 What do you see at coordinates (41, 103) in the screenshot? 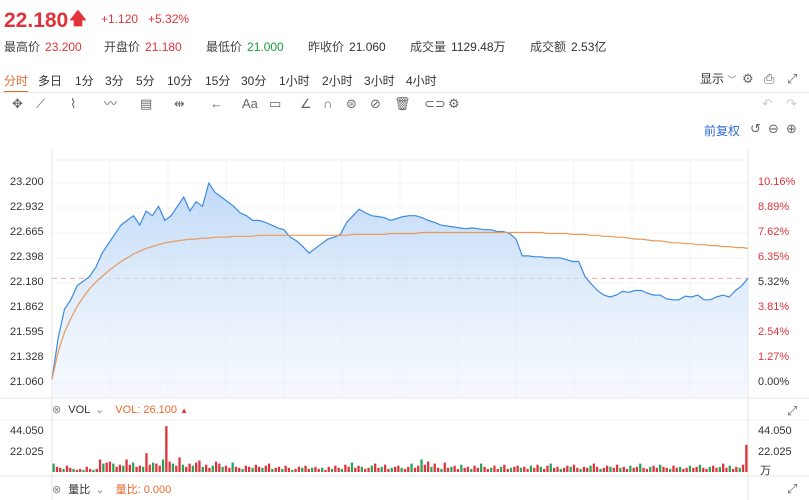
I see `line-icon: ⟋` at bounding box center [41, 103].